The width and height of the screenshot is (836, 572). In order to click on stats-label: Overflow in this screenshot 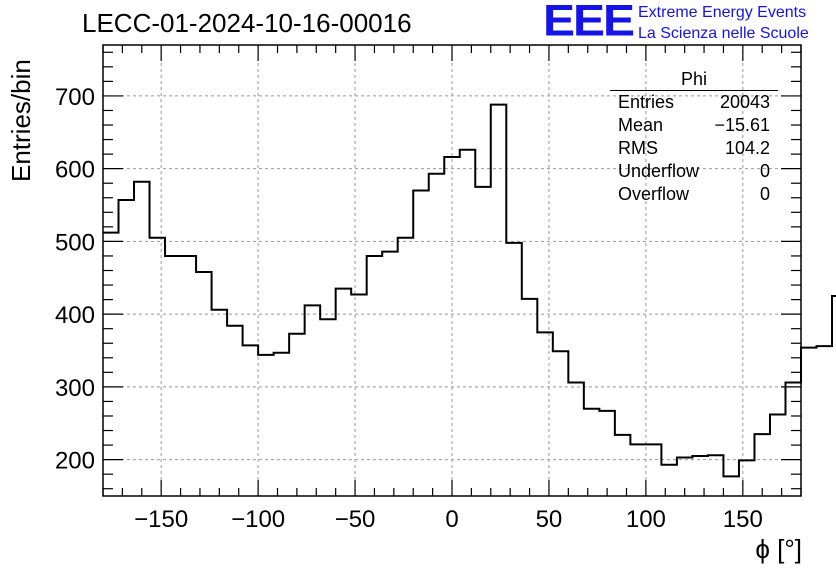, I will do `click(654, 194)`.